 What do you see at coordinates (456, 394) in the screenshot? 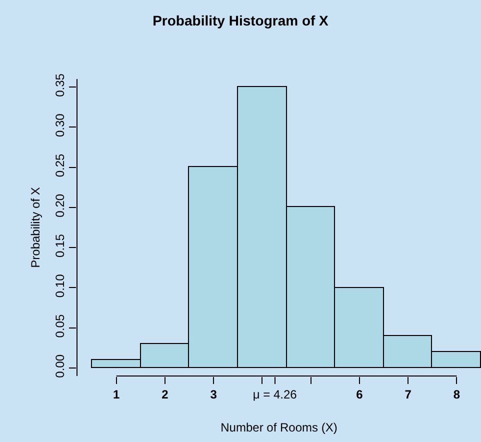
I see `x-tick-label: 8` at bounding box center [456, 394].